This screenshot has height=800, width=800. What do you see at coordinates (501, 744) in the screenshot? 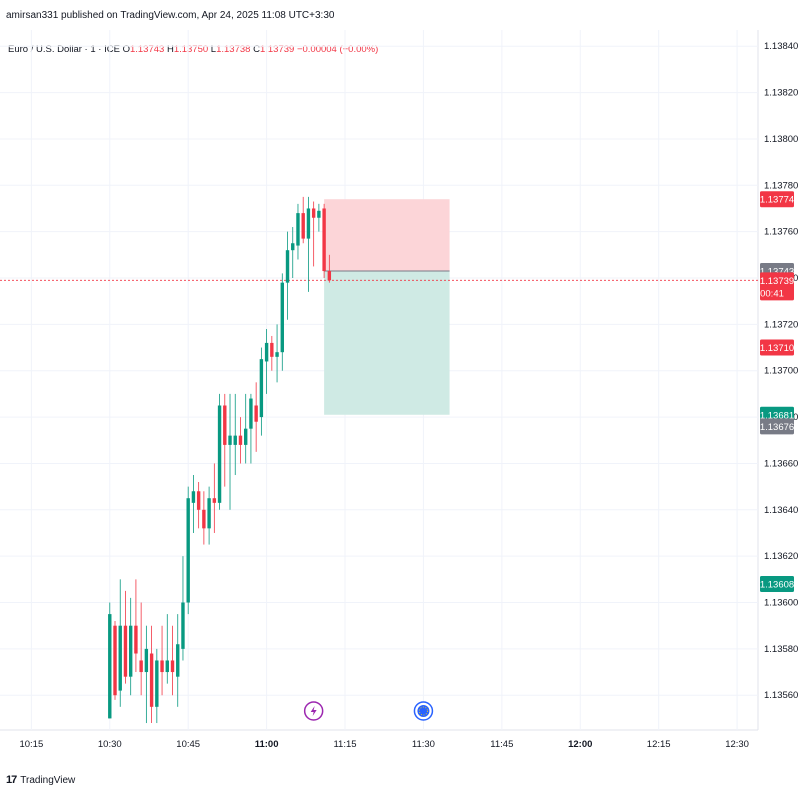
I see `x-tick-label: 11:45` at bounding box center [501, 744].